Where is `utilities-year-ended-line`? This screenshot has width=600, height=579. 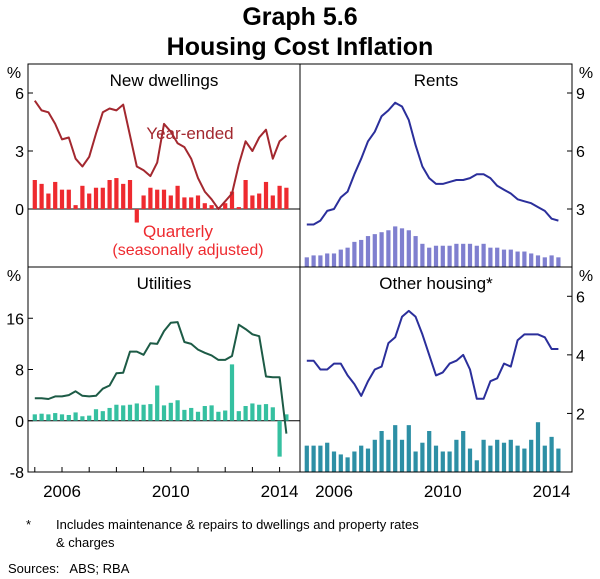 utilities-year-ended-line is located at coordinates (161, 377).